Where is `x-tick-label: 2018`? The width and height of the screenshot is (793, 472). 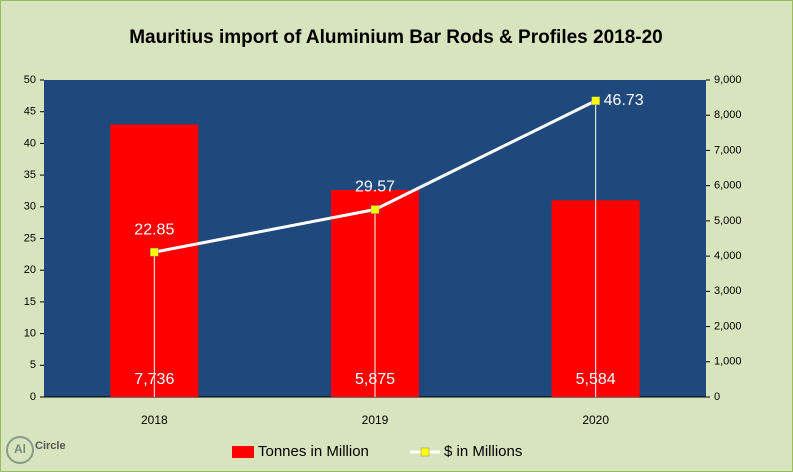 x-tick-label: 2018 is located at coordinates (154, 420).